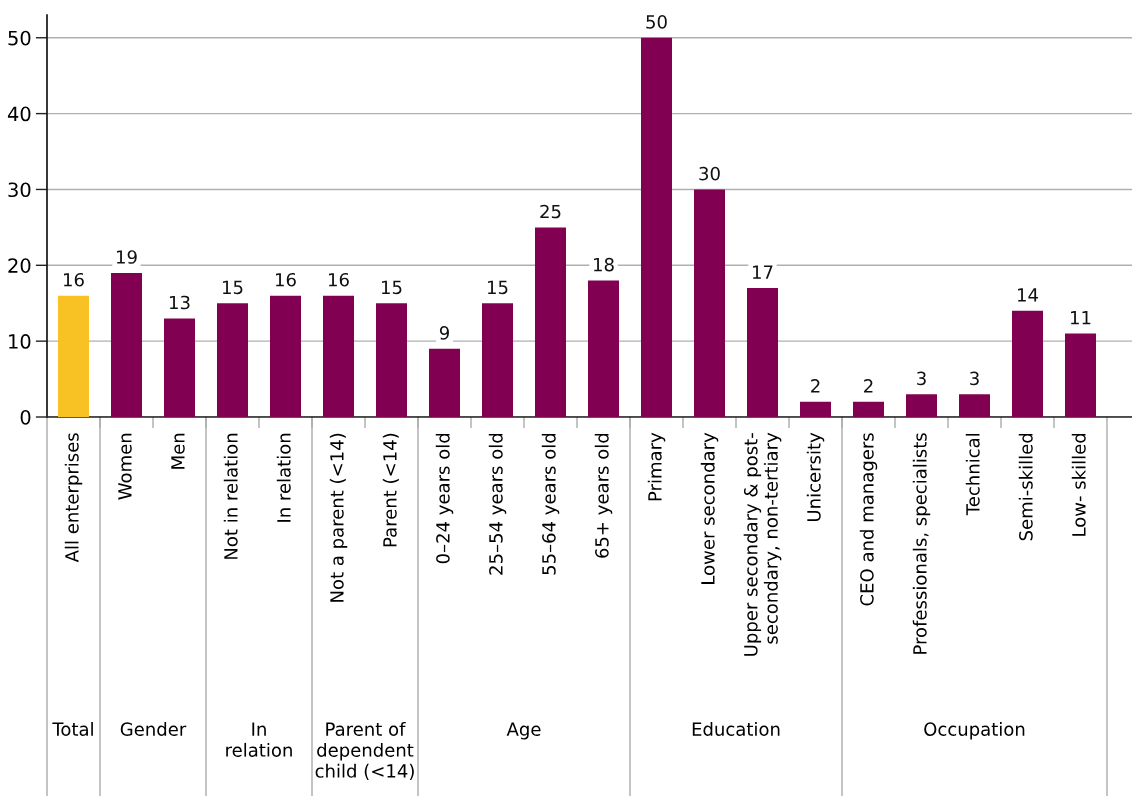 This screenshot has width=1132, height=796. Describe the element at coordinates (1028, 295) in the screenshot. I see `data-label: 14` at that location.